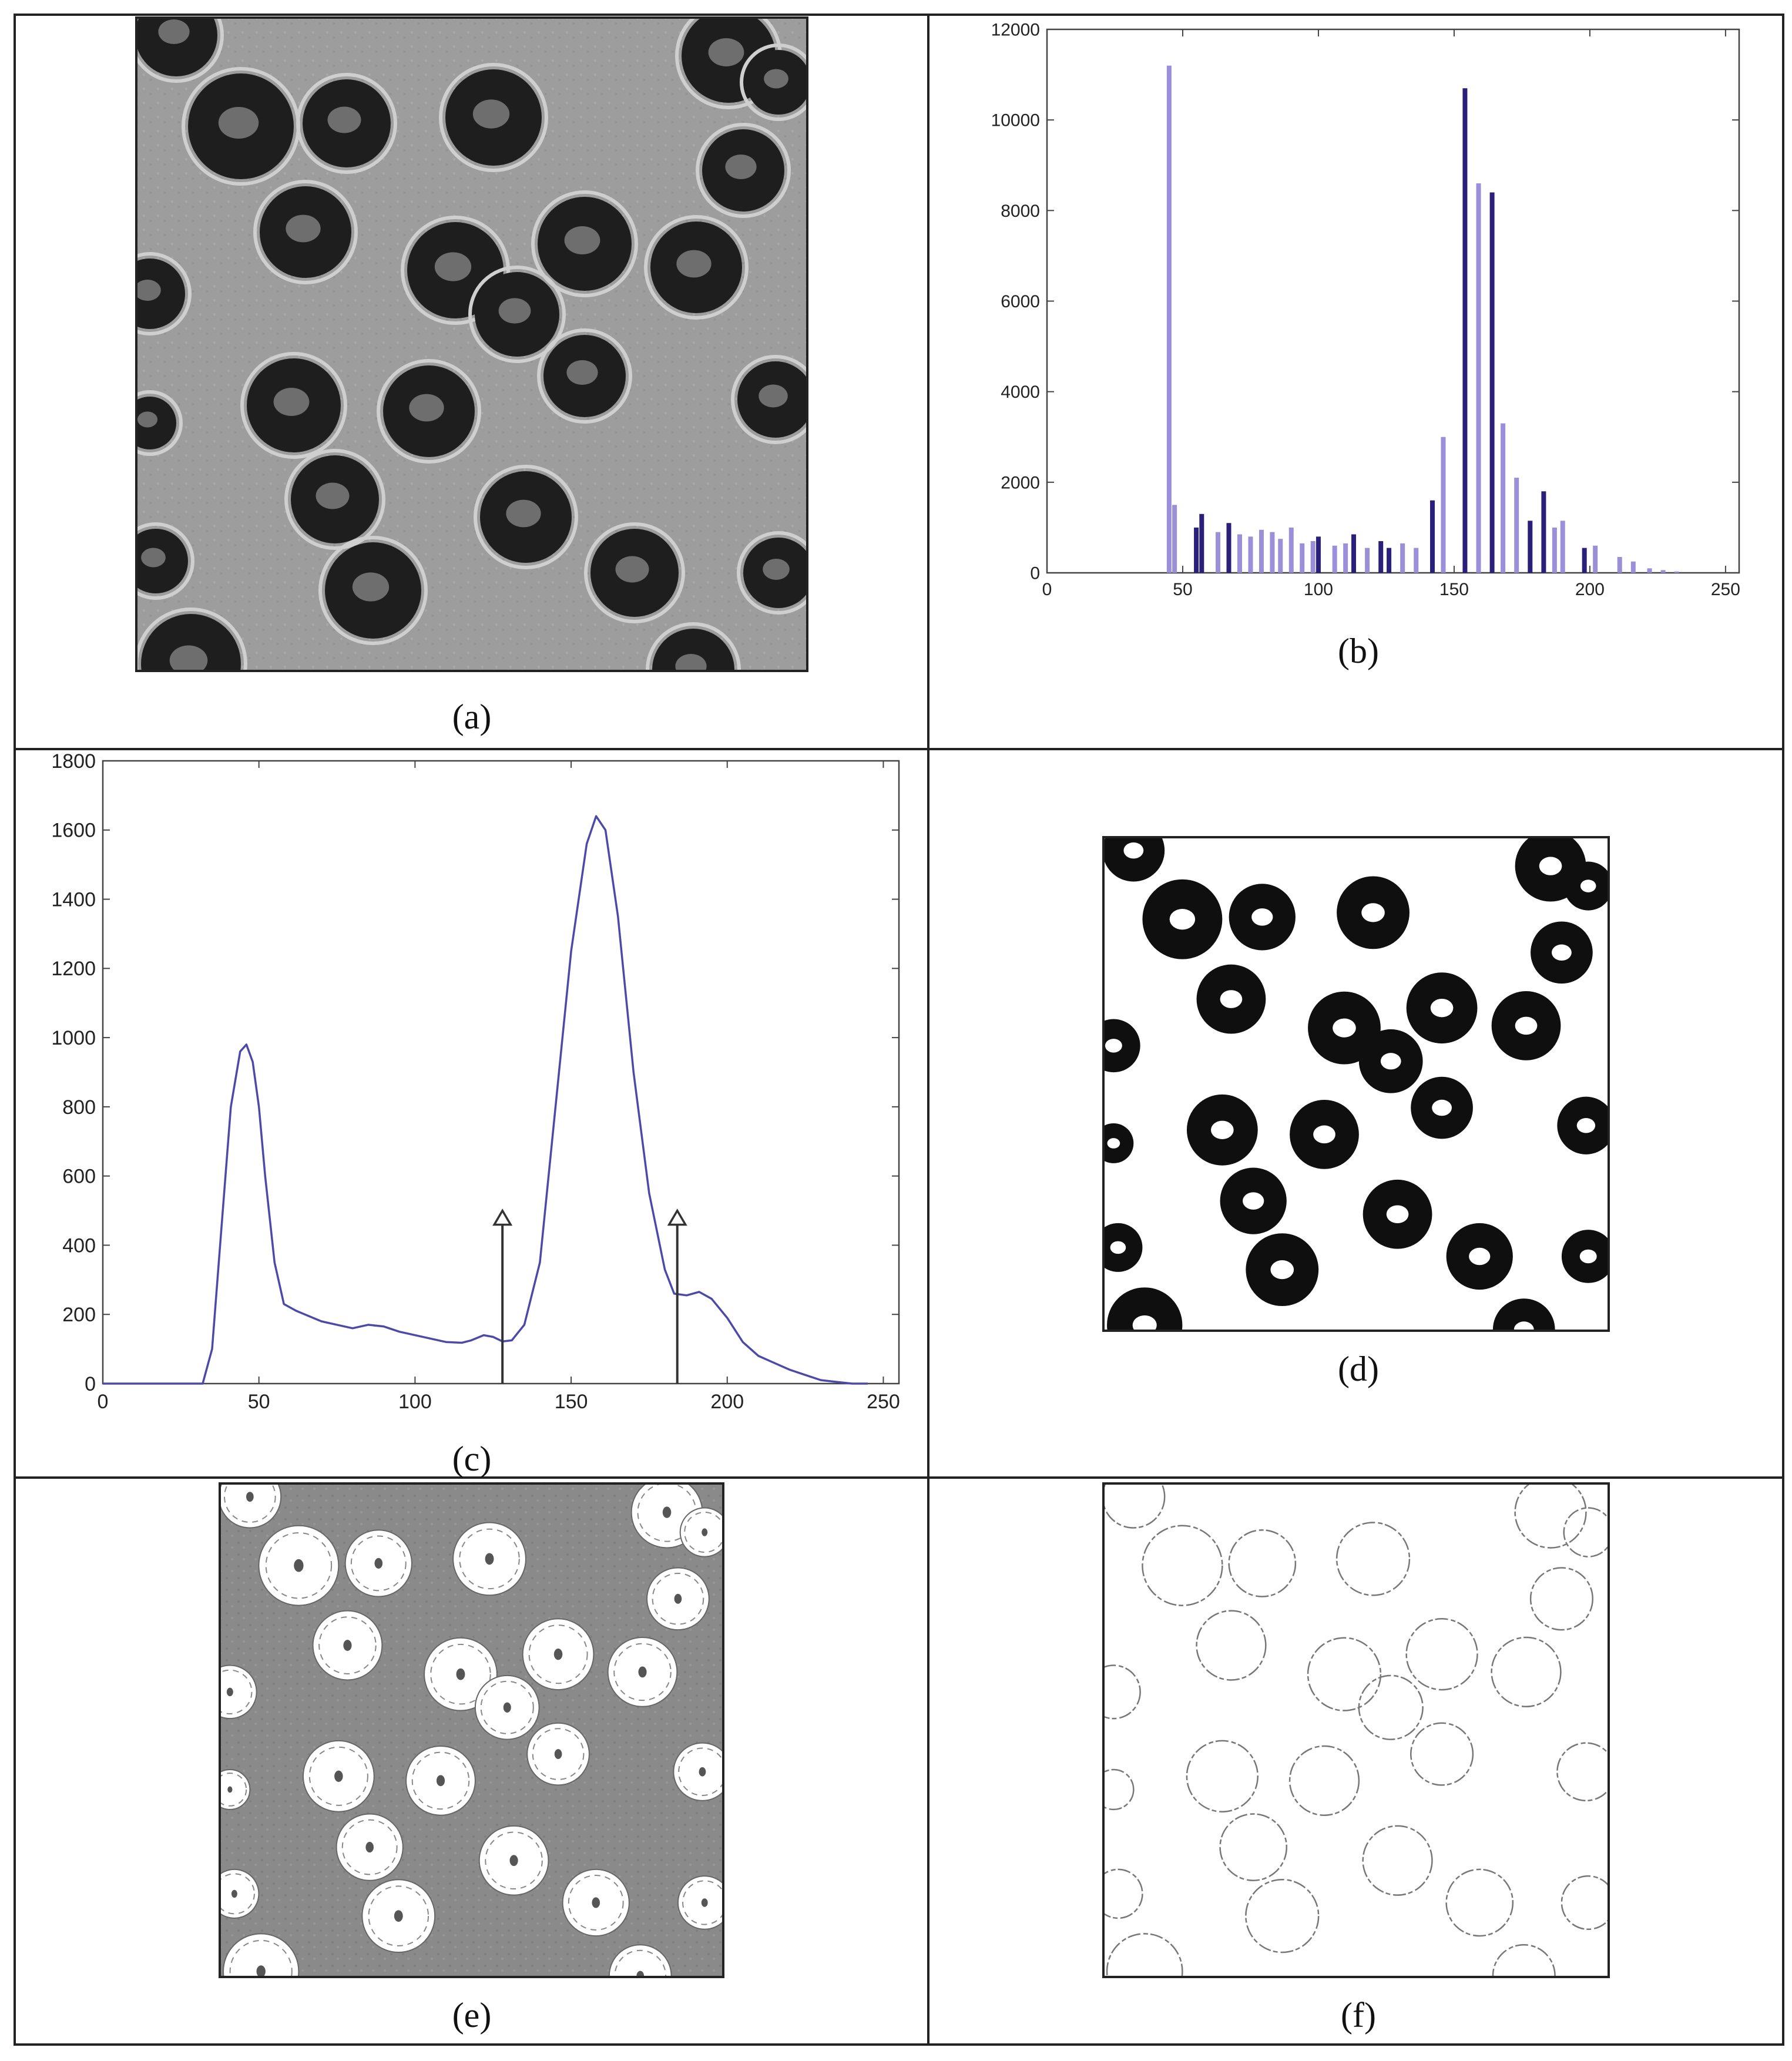 Image resolution: width=1792 pixels, height=2061 pixels. I want to click on y-tick-label: 10000, so click(1015, 120).